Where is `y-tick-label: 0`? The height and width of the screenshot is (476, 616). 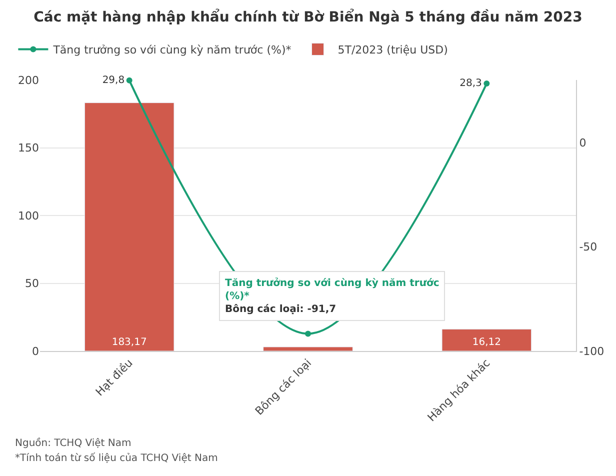 y-tick-label: 0 is located at coordinates (35, 351).